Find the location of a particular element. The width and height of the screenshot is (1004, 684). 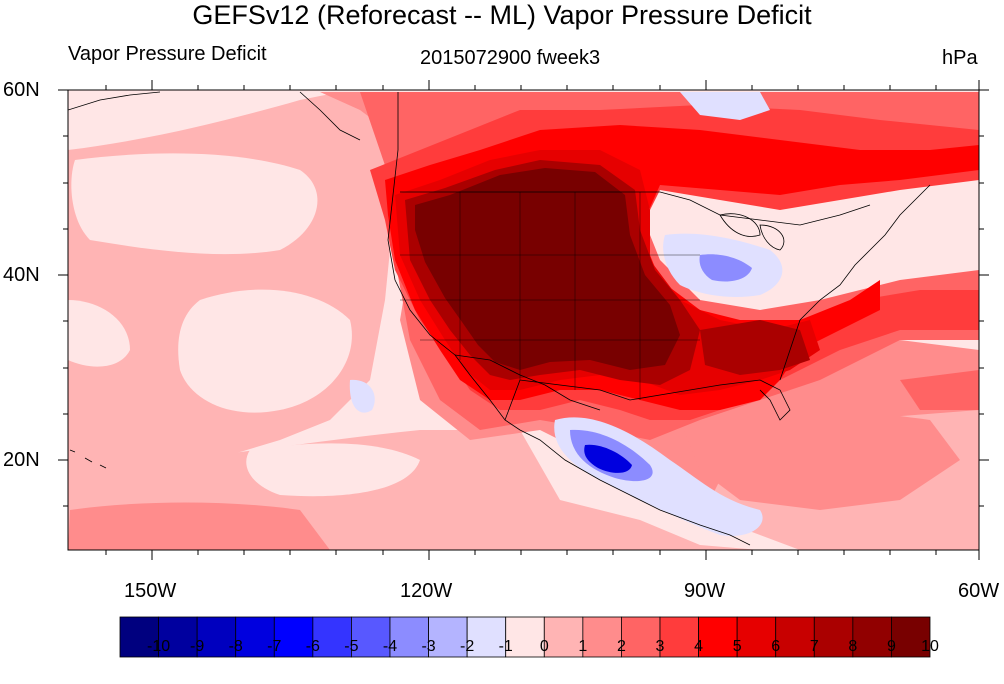

lon-label-60w: 60W is located at coordinates (979, 591).